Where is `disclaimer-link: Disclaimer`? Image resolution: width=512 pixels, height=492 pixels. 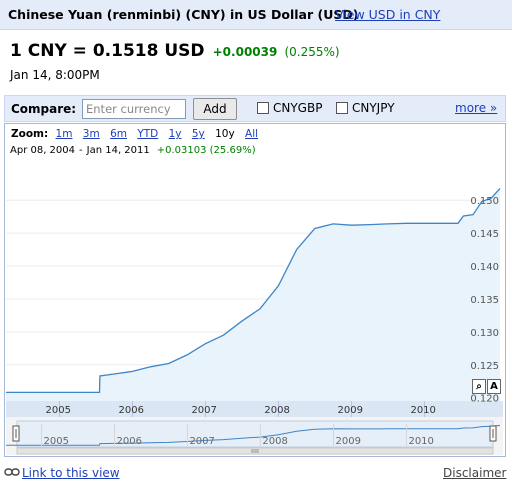
disclaimer-link: Disclaimer is located at coordinates (475, 473).